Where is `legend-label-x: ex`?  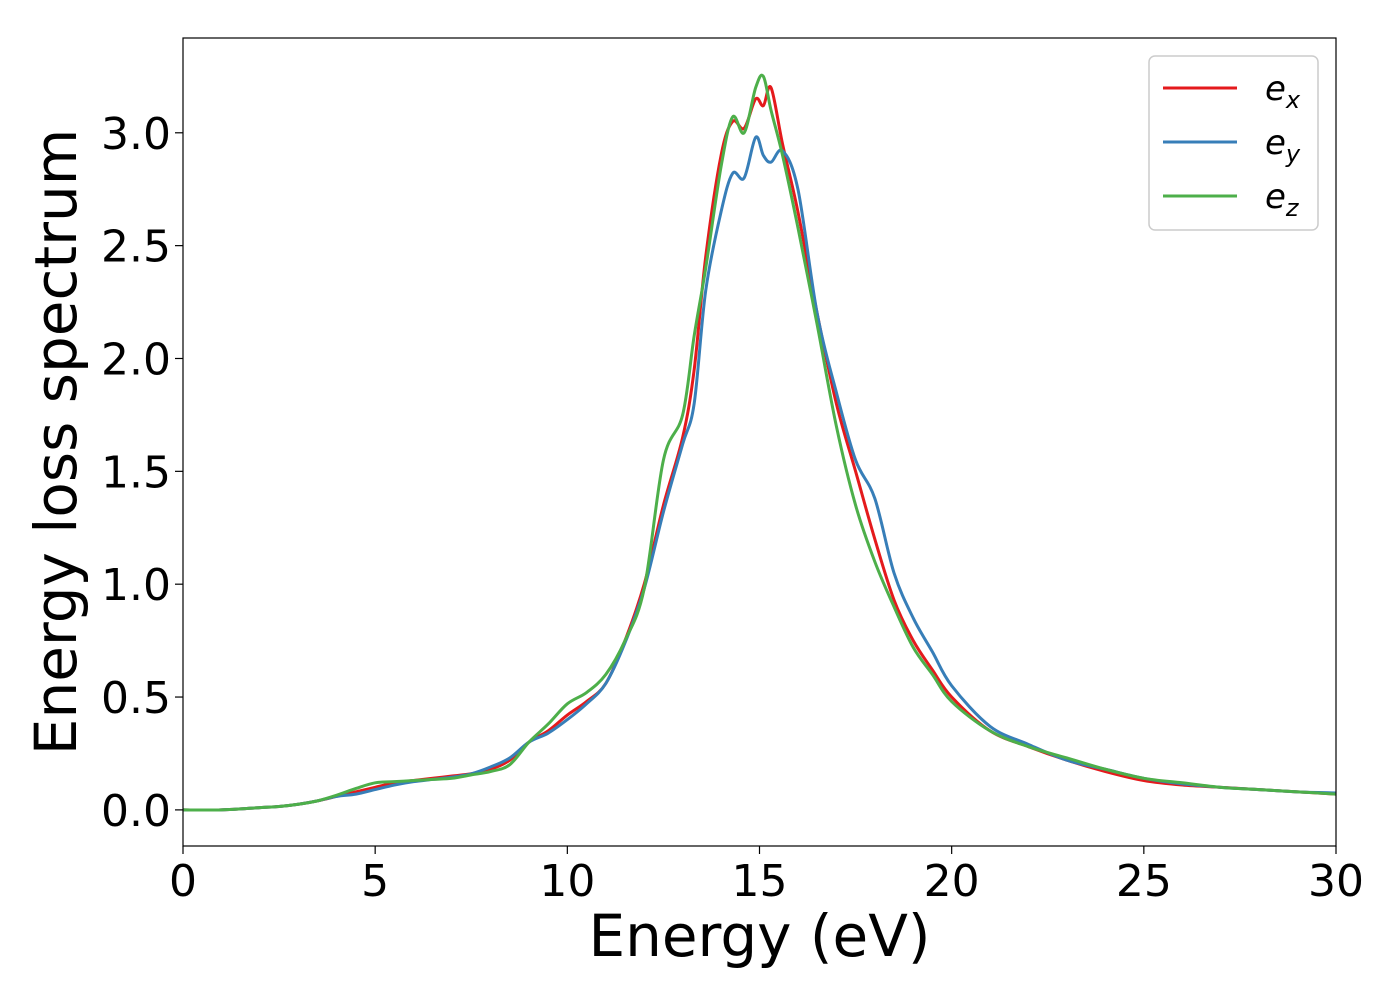 legend-label-x: ex is located at coordinates (1283, 91).